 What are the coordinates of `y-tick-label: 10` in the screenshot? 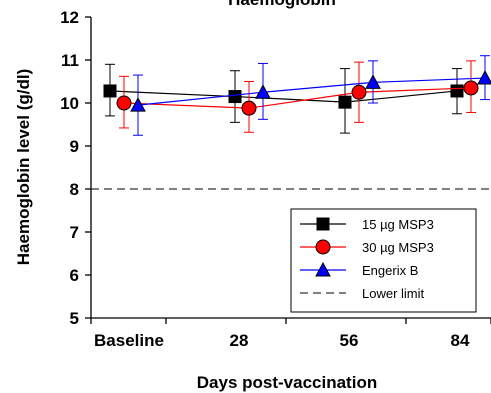 It's located at (69, 103).